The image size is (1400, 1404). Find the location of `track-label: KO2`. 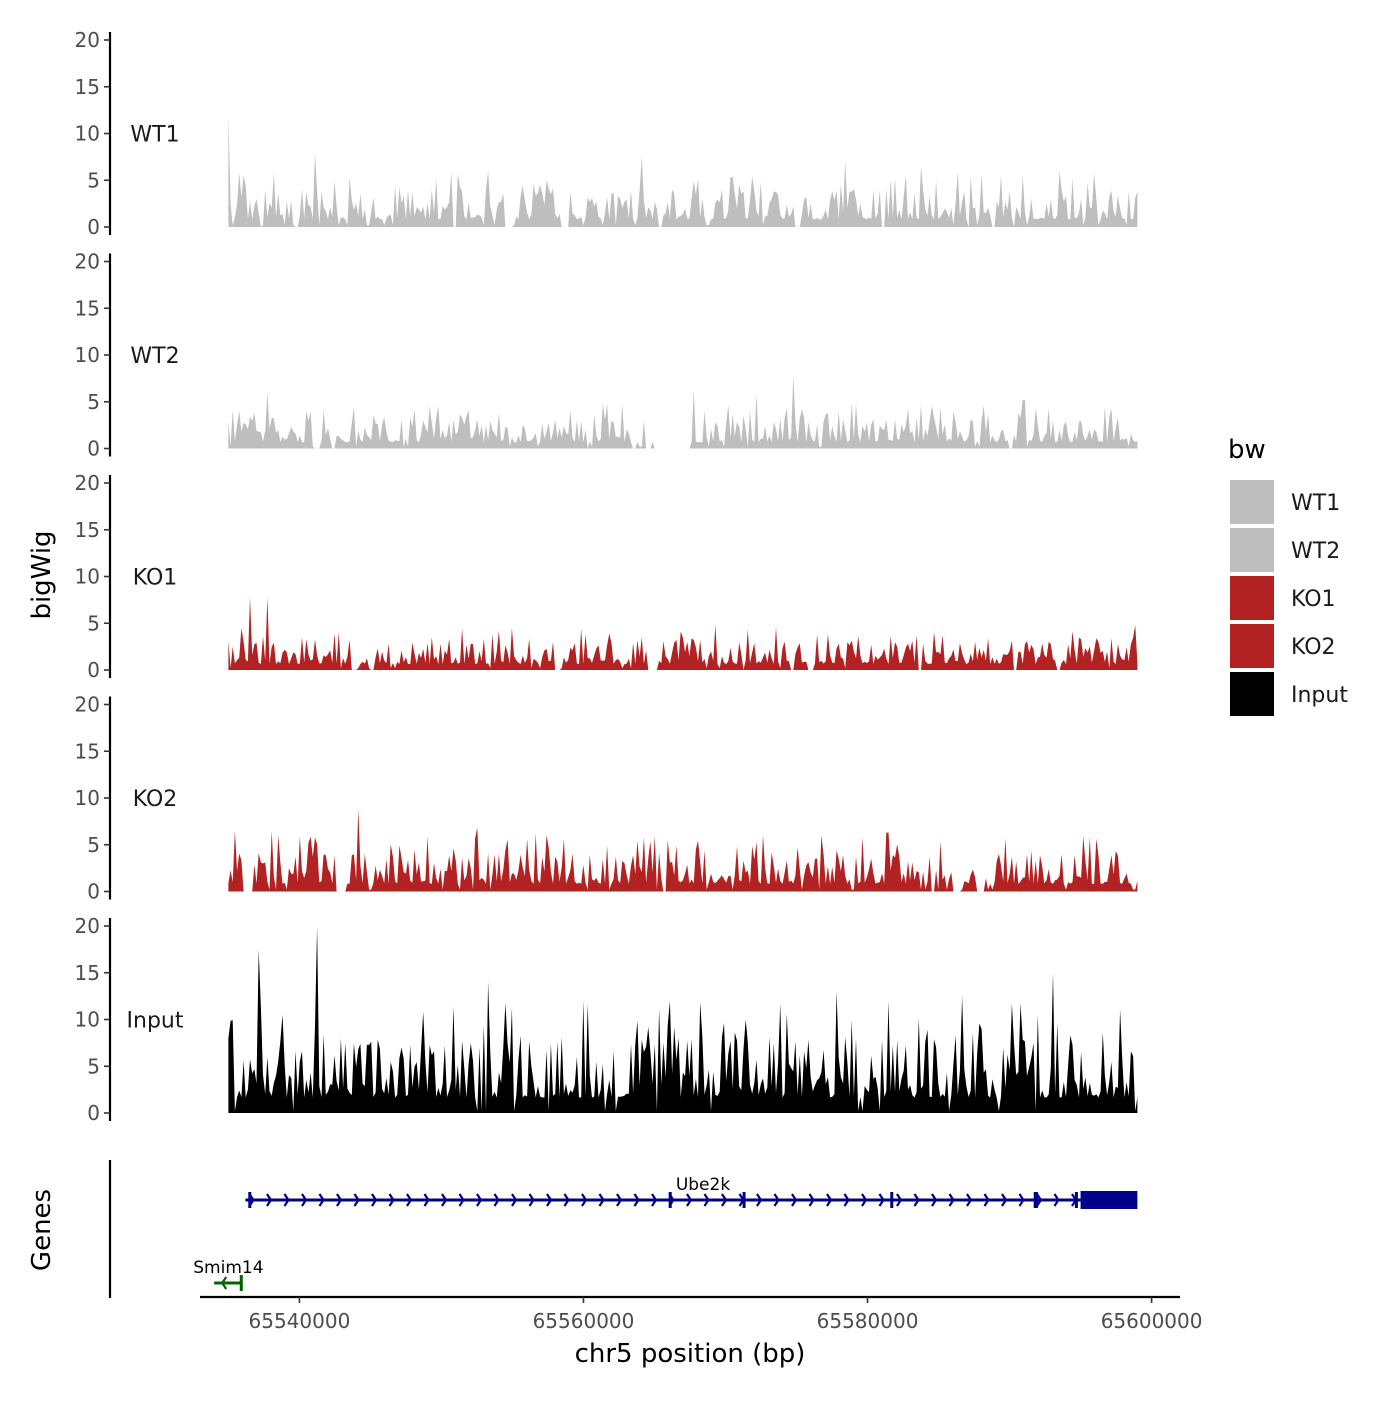

track-label: KO2 is located at coordinates (155, 799).